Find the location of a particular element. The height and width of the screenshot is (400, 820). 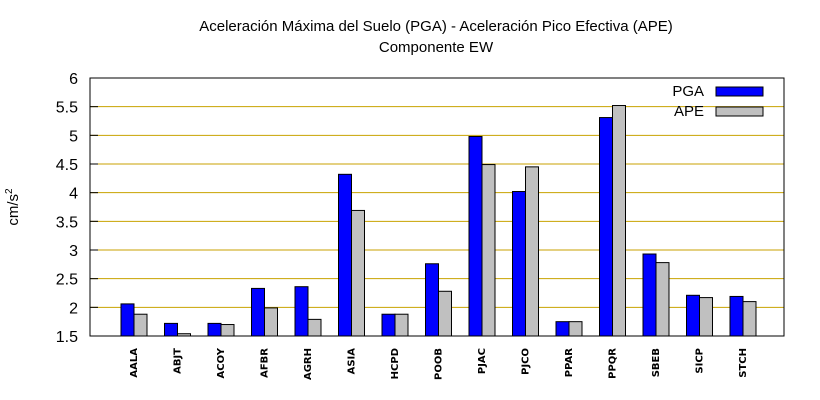

x-tick-label: PPAR is located at coordinates (569, 362).